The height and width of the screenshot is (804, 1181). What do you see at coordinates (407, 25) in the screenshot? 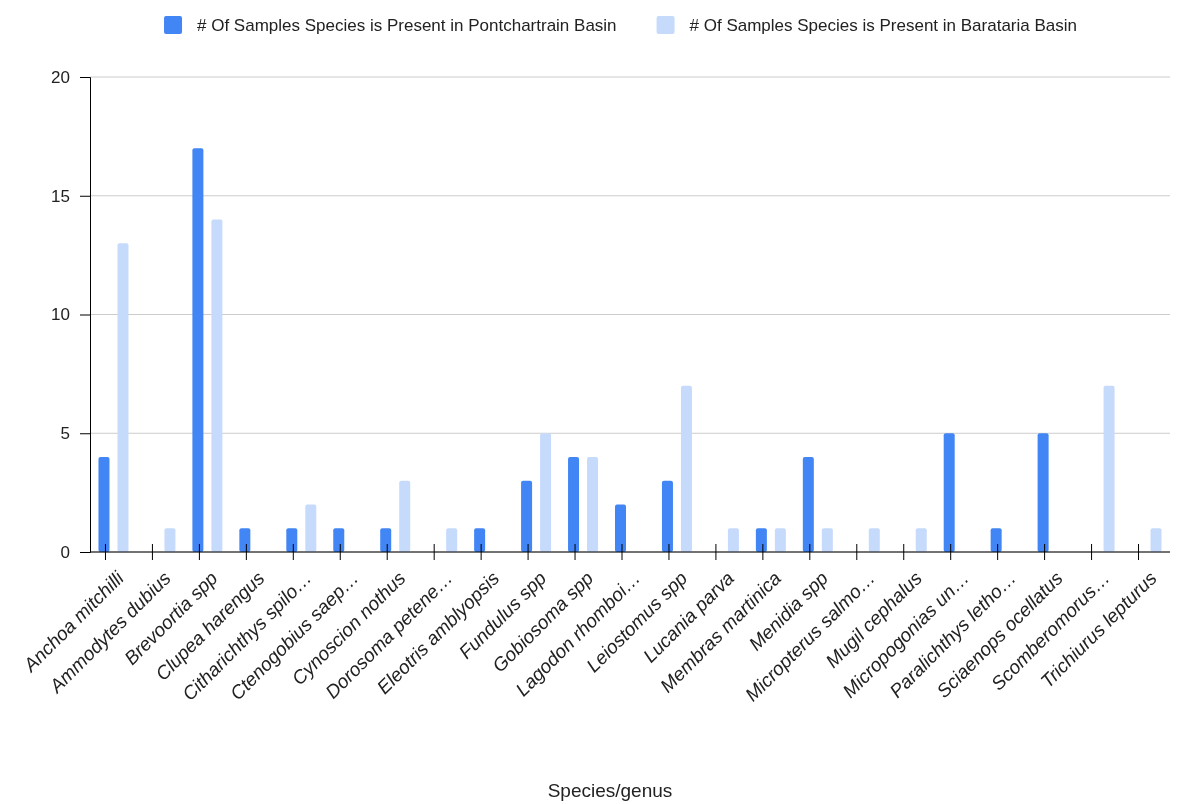
I see `legend-label: # Of Samples Species is Present in Pontchartrain Basin` at bounding box center [407, 25].